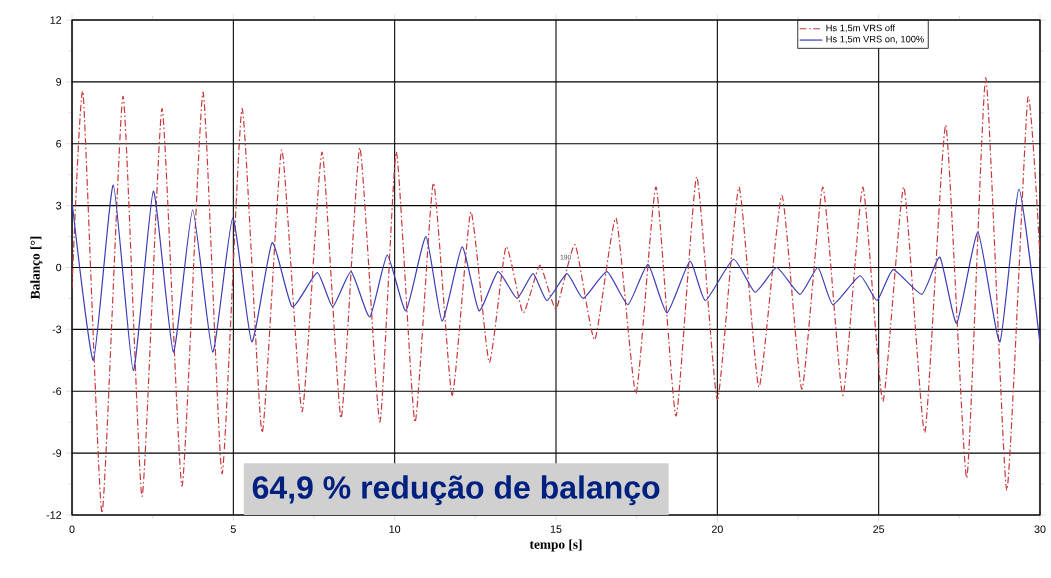  Describe the element at coordinates (1040, 529) in the screenshot. I see `x-tick-label: 30` at that location.